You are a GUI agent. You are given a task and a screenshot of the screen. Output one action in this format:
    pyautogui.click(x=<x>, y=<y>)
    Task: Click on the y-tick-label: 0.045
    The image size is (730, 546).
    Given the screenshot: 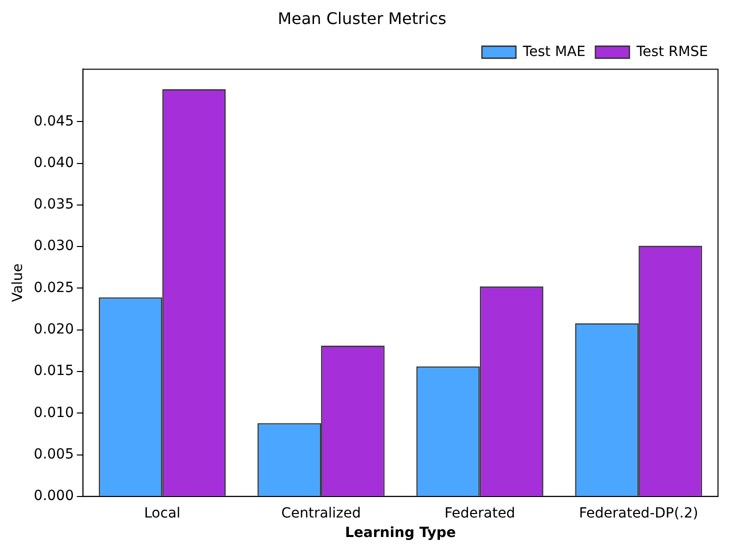 What is the action you would take?
    pyautogui.click(x=54, y=121)
    